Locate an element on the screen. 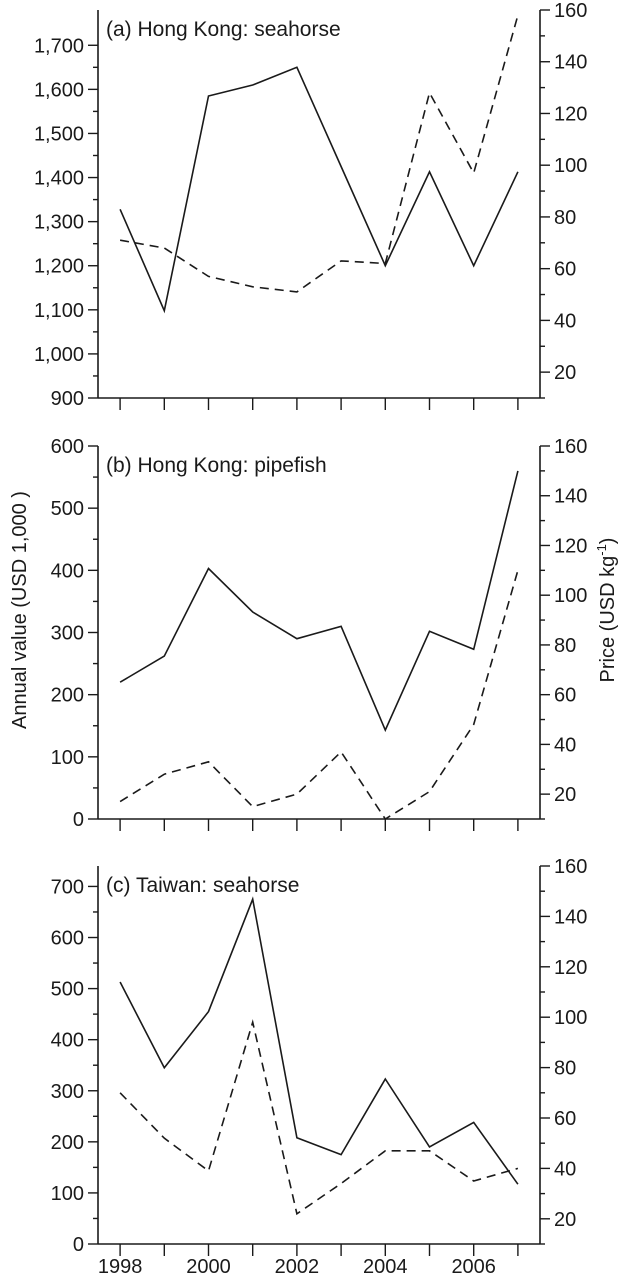  x-tick-label: 1998 is located at coordinates (120, 1267).